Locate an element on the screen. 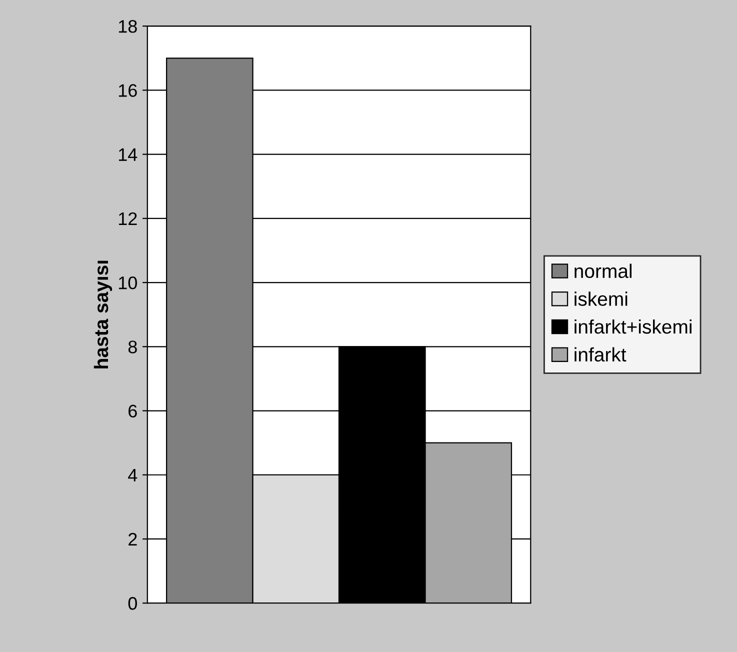  y-tick-label: 4 is located at coordinates (133, 475).